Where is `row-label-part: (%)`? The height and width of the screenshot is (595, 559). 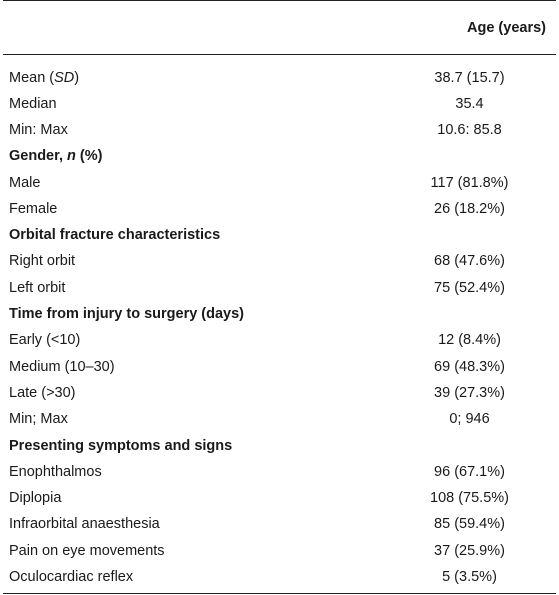
row-label-part: (%) is located at coordinates (89, 156).